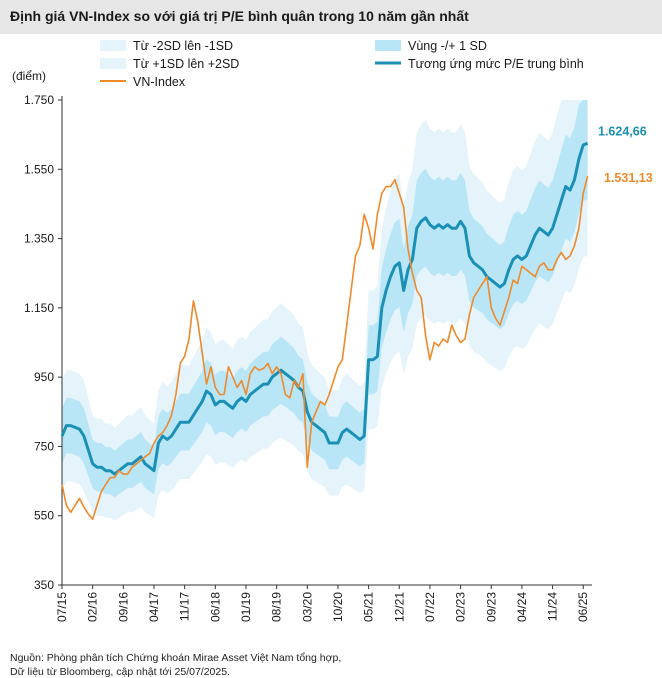  Describe the element at coordinates (277, 607) in the screenshot. I see `x-tick-label: 08/19` at that location.